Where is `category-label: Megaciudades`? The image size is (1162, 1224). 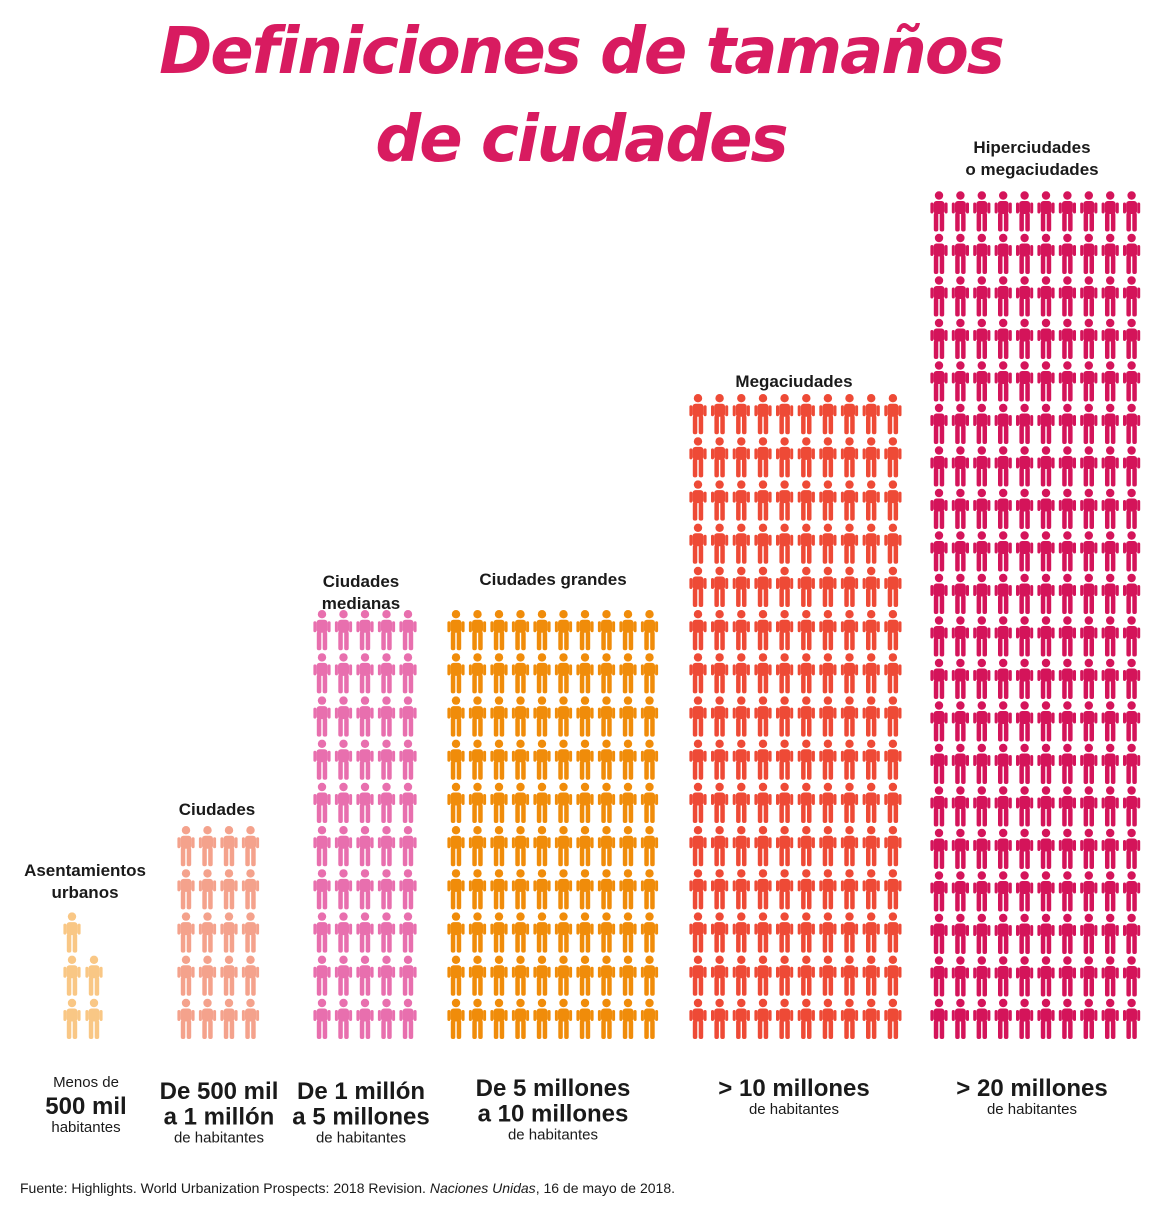 category-label: Megaciudades is located at coordinates (793, 381).